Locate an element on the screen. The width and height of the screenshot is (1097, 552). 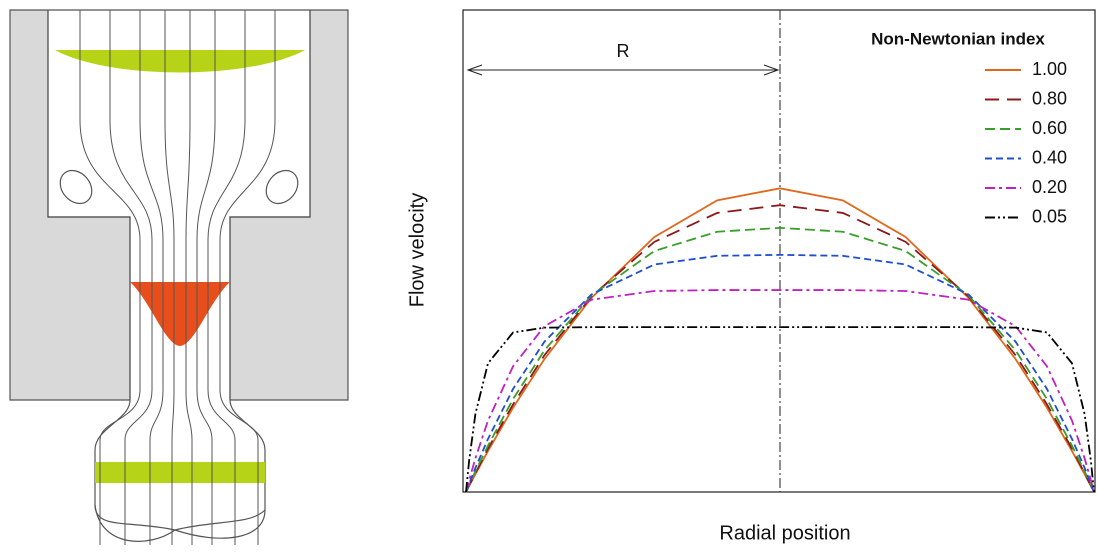
legend-label: 1.00 is located at coordinates (1049, 69).